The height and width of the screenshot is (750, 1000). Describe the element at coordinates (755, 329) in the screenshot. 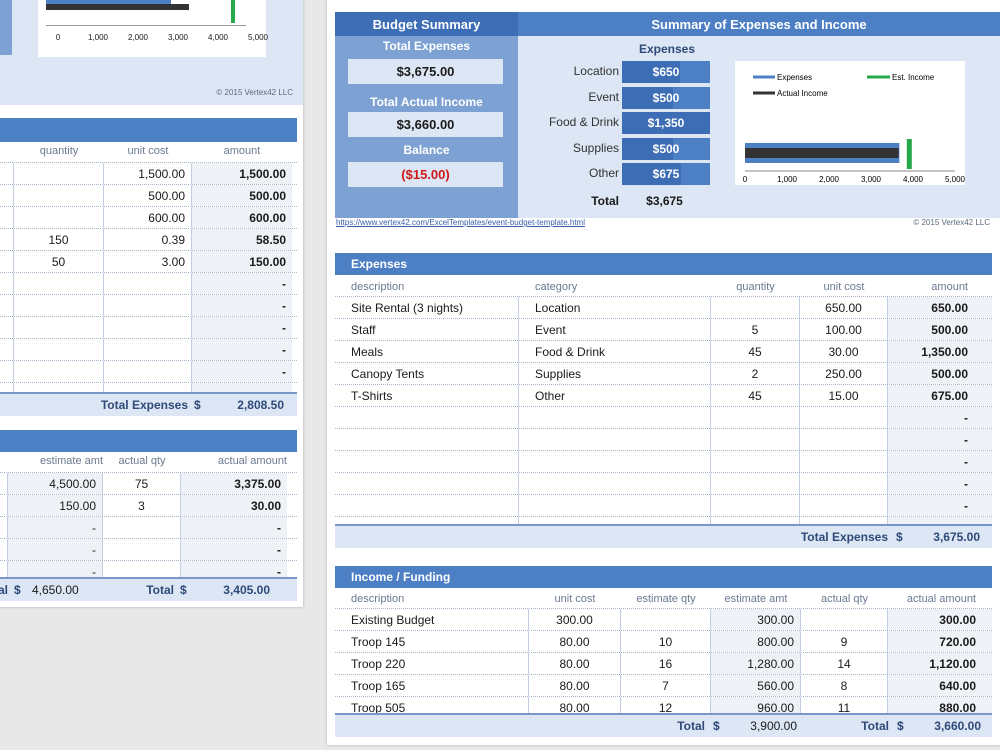

I see `cell-quantity: 5` at that location.